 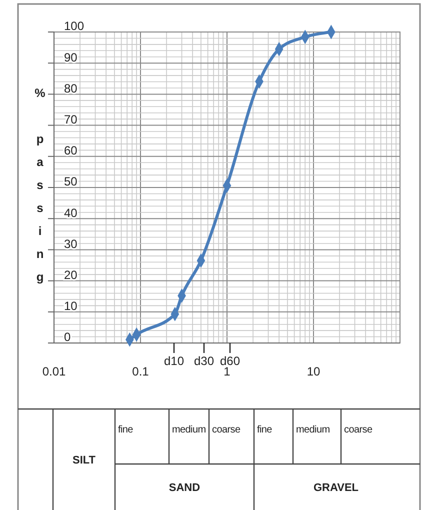 I want to click on y-tick-label: 10, so click(x=71, y=306).